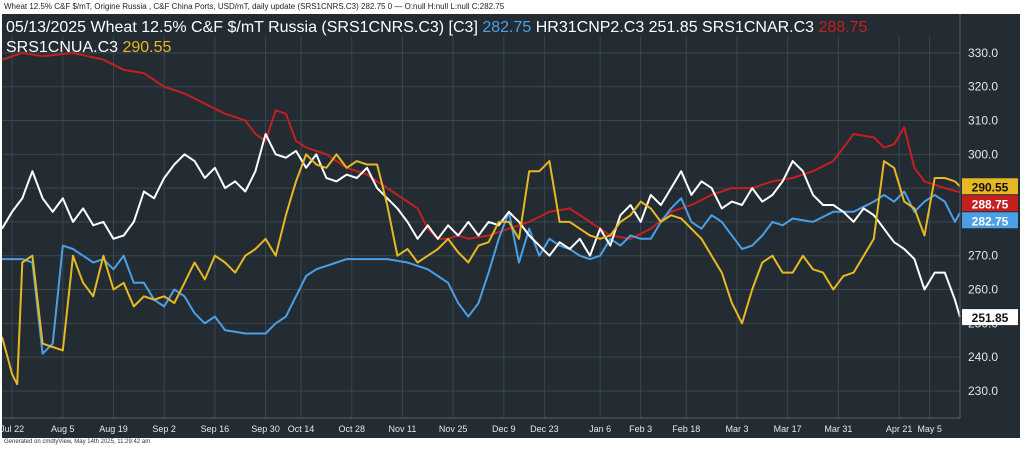  Describe the element at coordinates (164, 429) in the screenshot. I see `x-tick-label: Sep 2` at that location.